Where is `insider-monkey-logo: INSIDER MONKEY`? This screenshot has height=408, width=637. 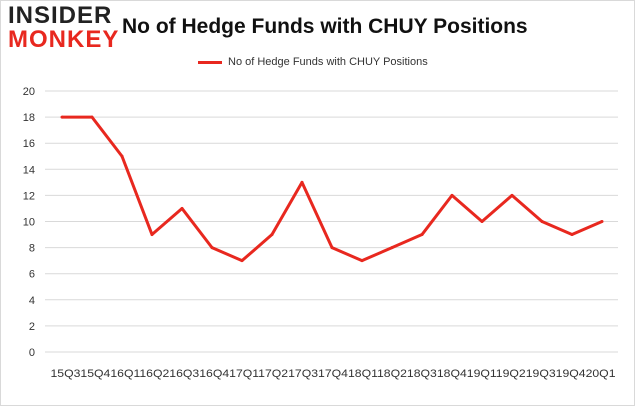 insider-monkey-logo: INSIDER MONKEY is located at coordinates (64, 28).